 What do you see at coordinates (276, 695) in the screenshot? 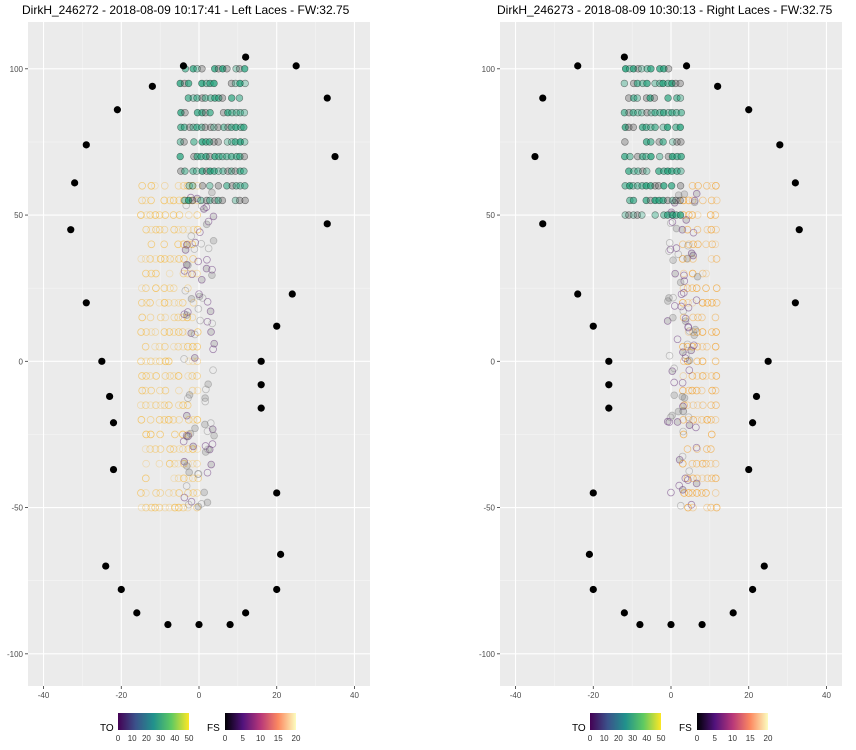
I see `x-tick-label: 20` at bounding box center [276, 695].